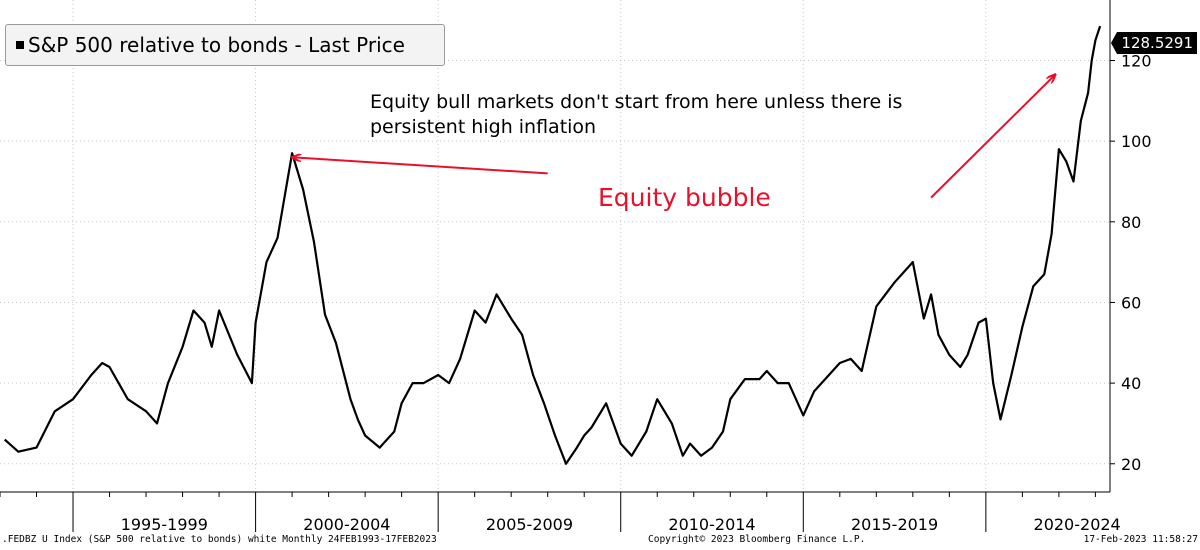 The height and width of the screenshot is (550, 1200). What do you see at coordinates (1136, 60) in the screenshot?
I see `y-tick-label: 120` at bounding box center [1136, 60].